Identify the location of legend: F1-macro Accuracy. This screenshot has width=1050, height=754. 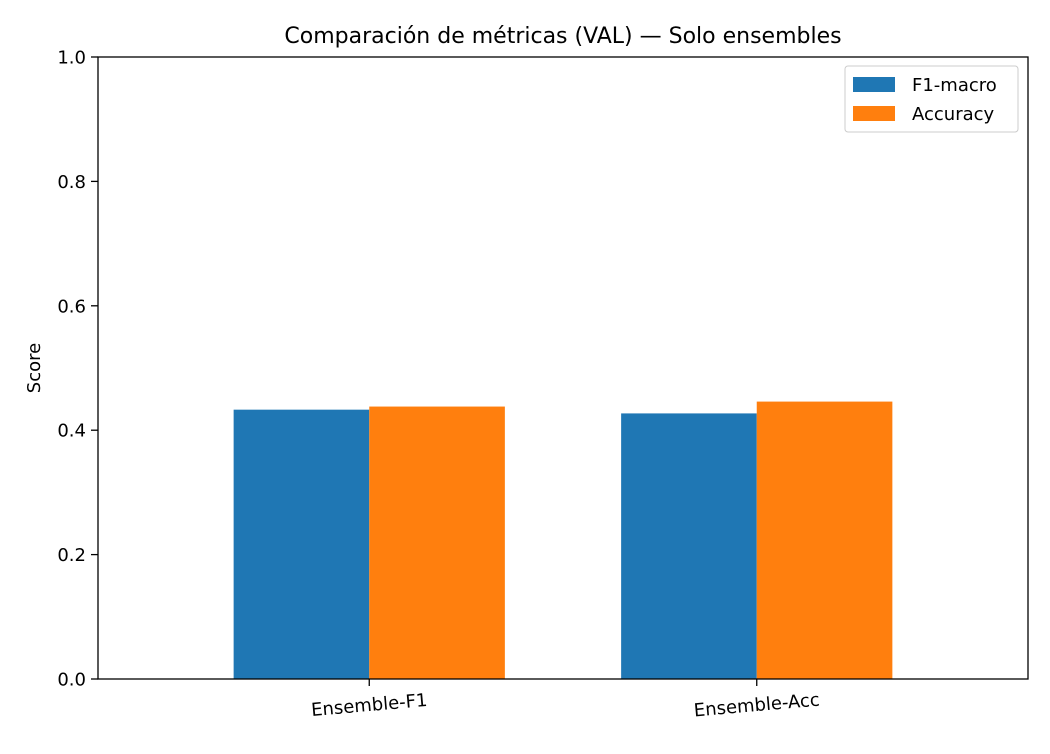
(931, 99).